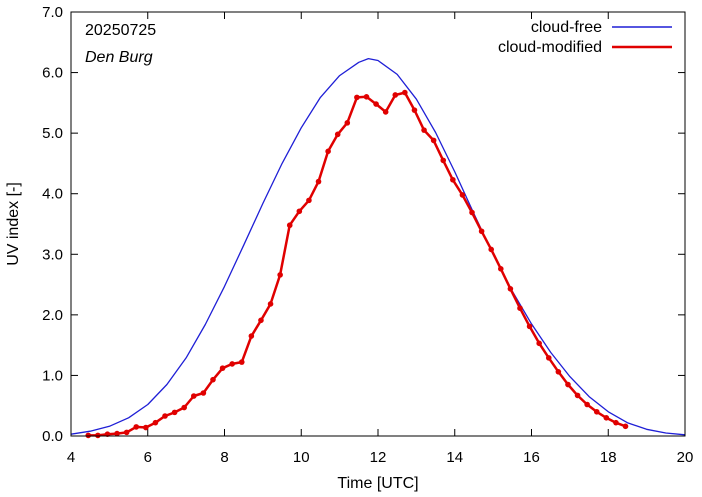 This screenshot has height=497, width=702. What do you see at coordinates (377, 483) in the screenshot?
I see `x-axis-title: Time [UTC]` at bounding box center [377, 483].